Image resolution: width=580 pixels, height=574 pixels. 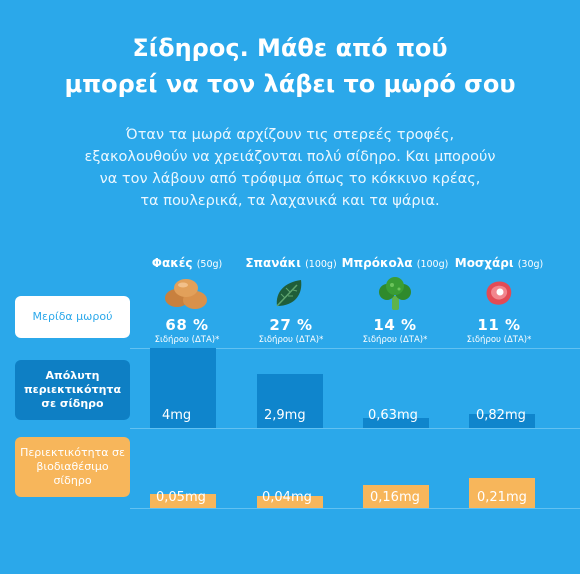 I want to click on food-percent: 11 %, so click(x=499, y=325).